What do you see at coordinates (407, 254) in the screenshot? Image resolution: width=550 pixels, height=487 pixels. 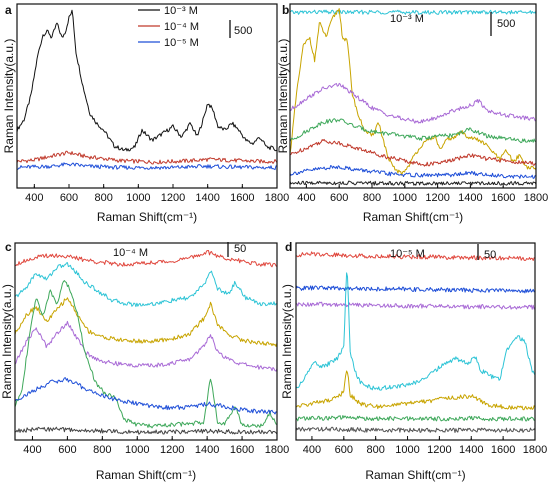 I see `concentration-annotation: 10⁻⁵ M` at bounding box center [407, 254].